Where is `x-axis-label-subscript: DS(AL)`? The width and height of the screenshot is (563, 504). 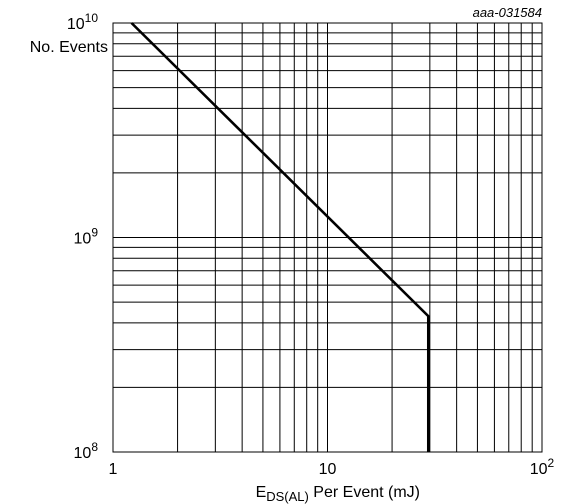
x-axis-label-subscript: DS(AL) is located at coordinates (287, 496).